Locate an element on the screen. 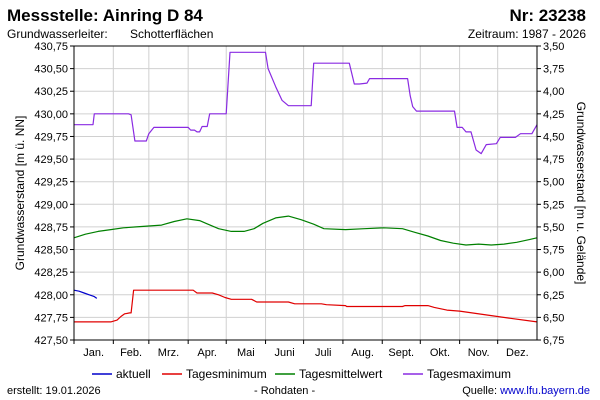 The height and width of the screenshot is (400, 600). y-tick-label-left: 428,75 is located at coordinates (51, 228).